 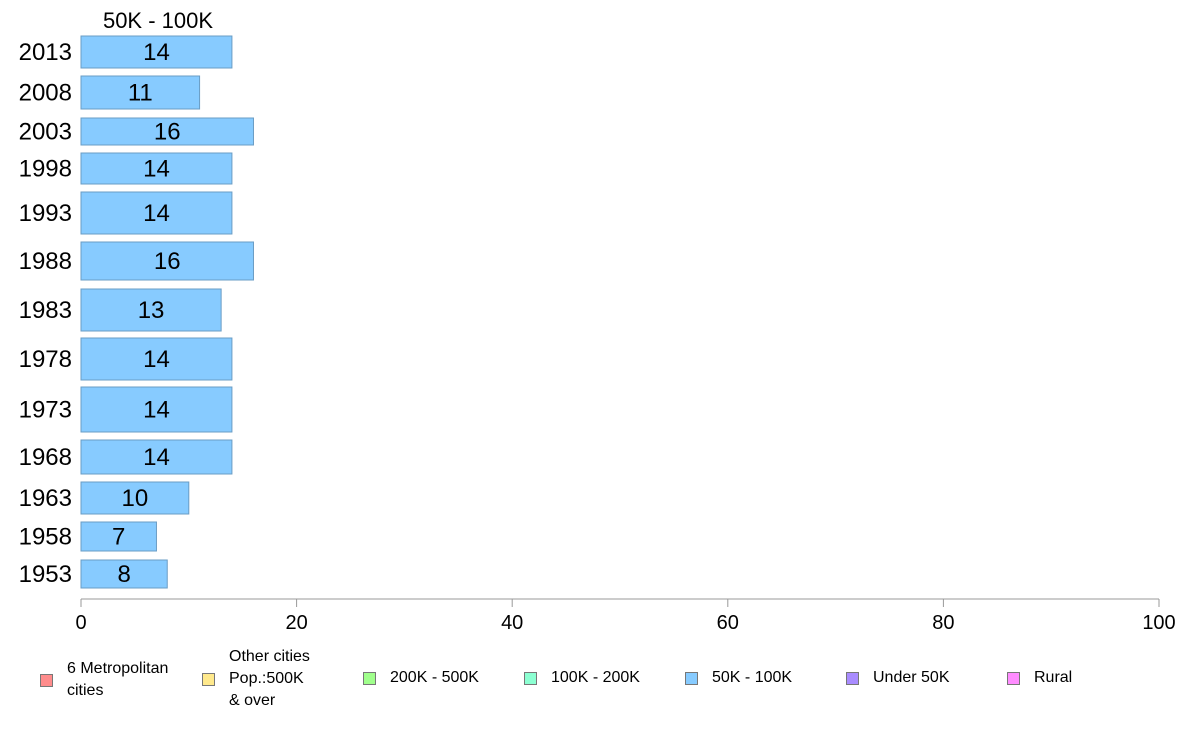 I want to click on y-tick-label: 1953, so click(x=45, y=574).